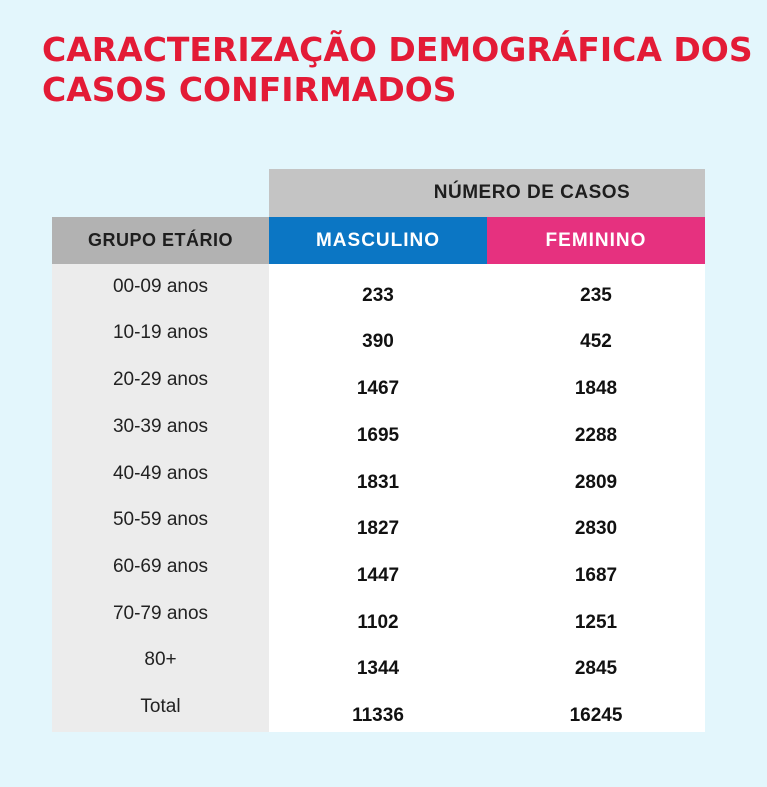 This screenshot has width=767, height=787. Describe the element at coordinates (378, 388) in the screenshot. I see `male-count-cell: 1467` at that location.